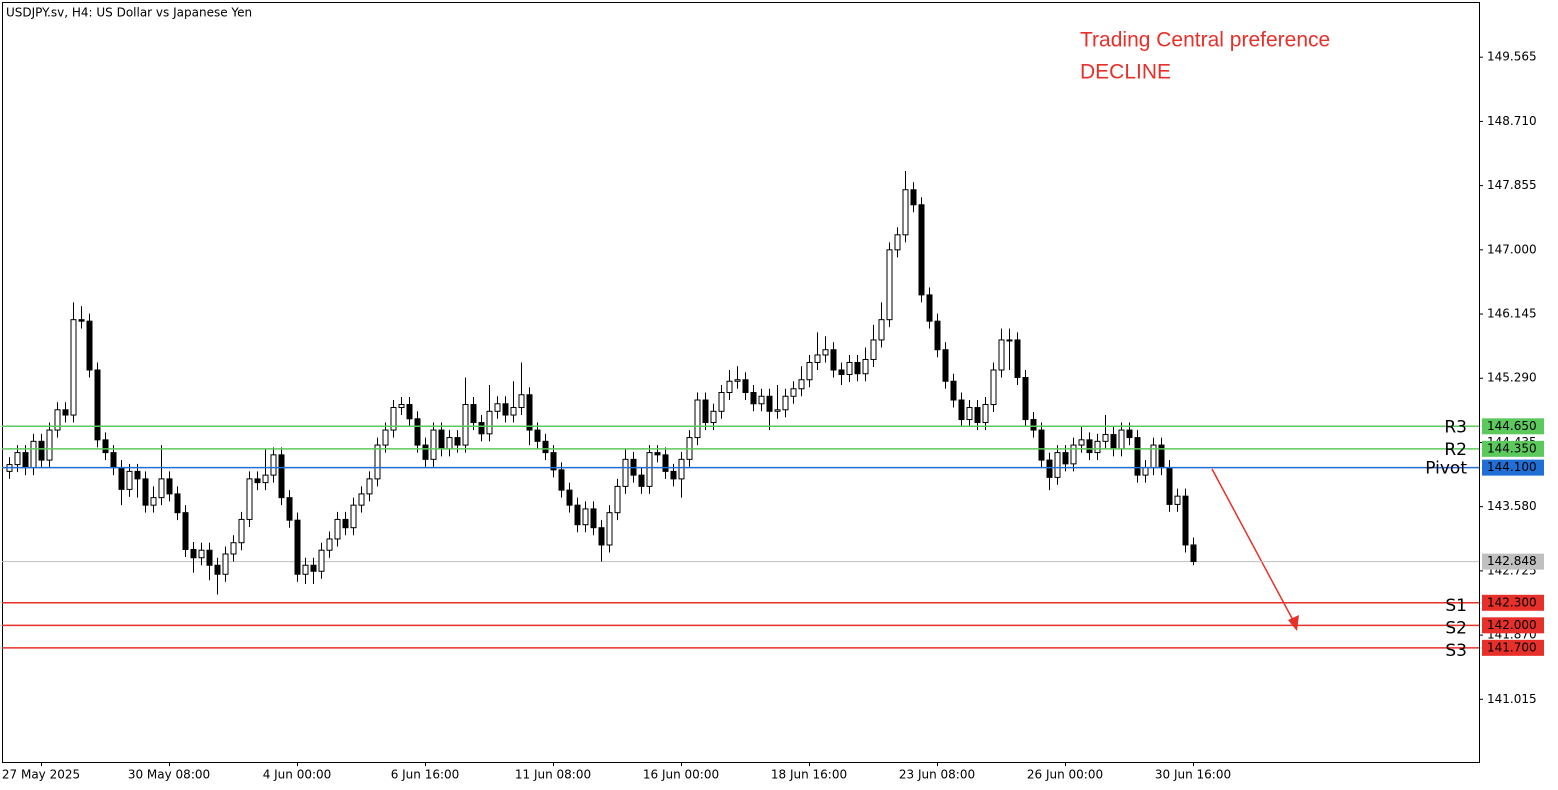 This screenshot has width=1558, height=790. I want to click on level-price: 144.650, so click(1512, 426).